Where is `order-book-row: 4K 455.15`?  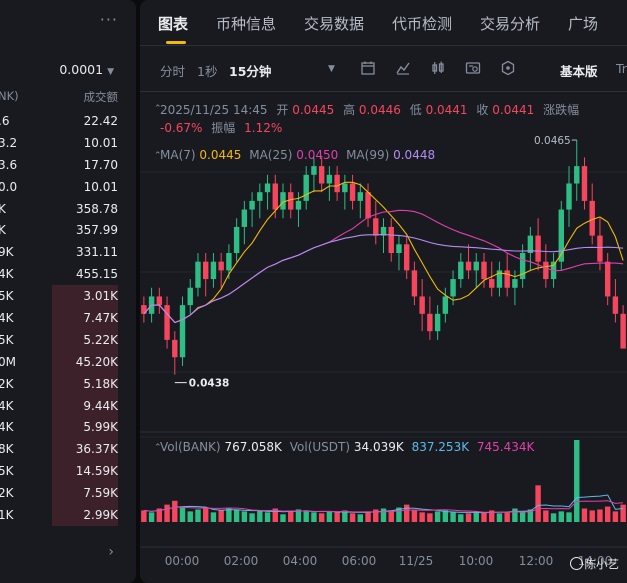
order-book-row: 4K 455.15 is located at coordinates (68, 274).